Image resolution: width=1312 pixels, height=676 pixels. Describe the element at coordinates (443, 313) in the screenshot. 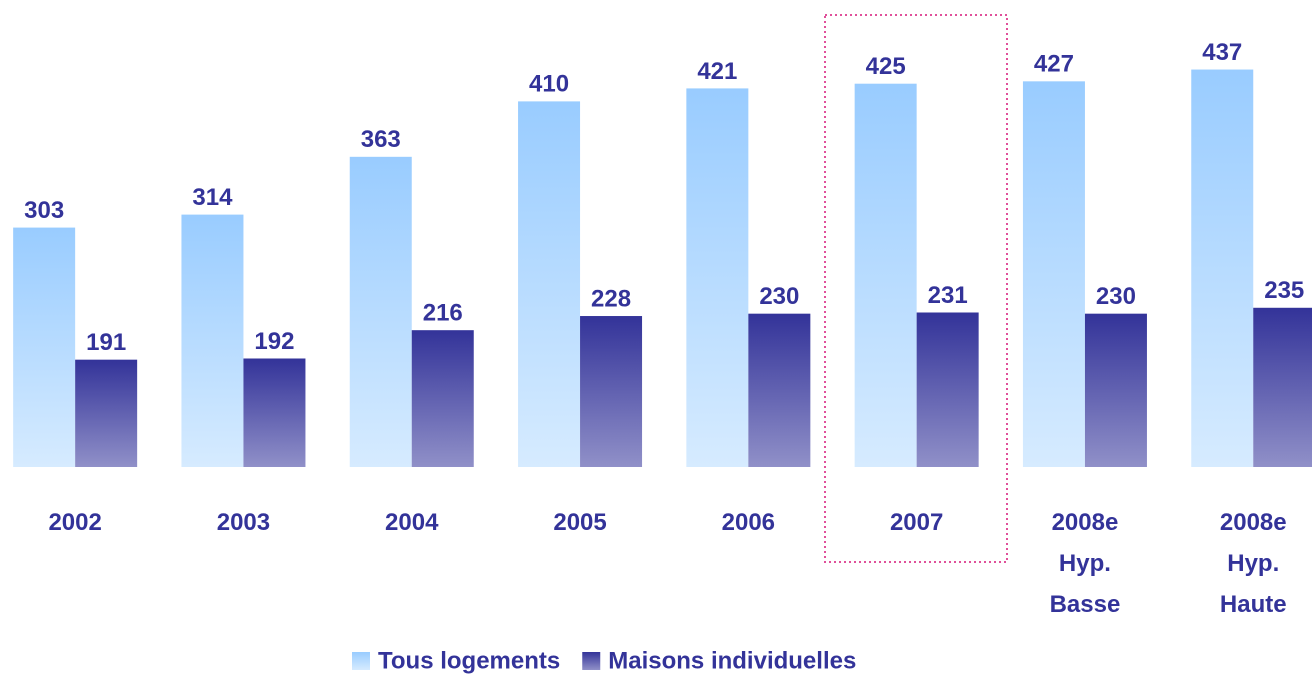

I see `value-label: 216` at that location.